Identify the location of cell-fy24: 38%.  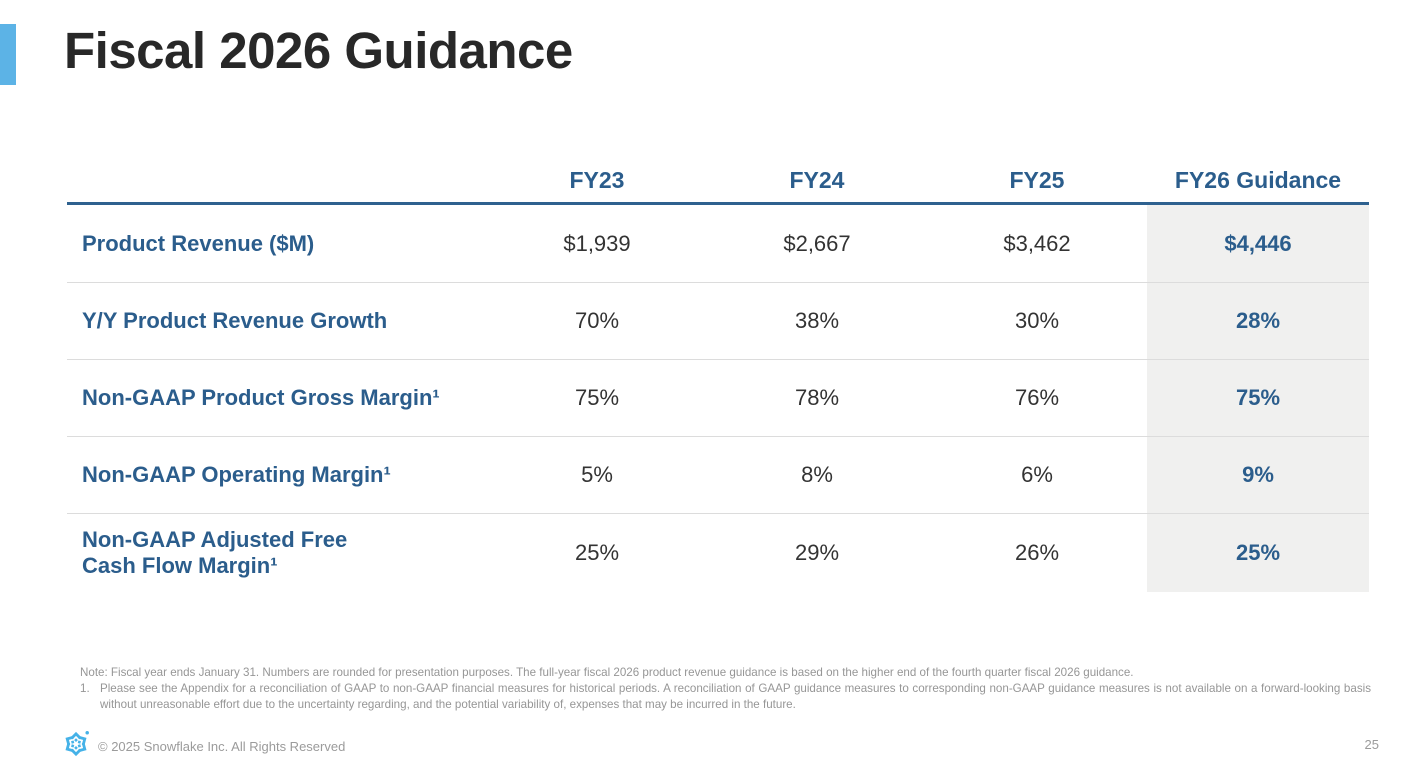
(817, 320).